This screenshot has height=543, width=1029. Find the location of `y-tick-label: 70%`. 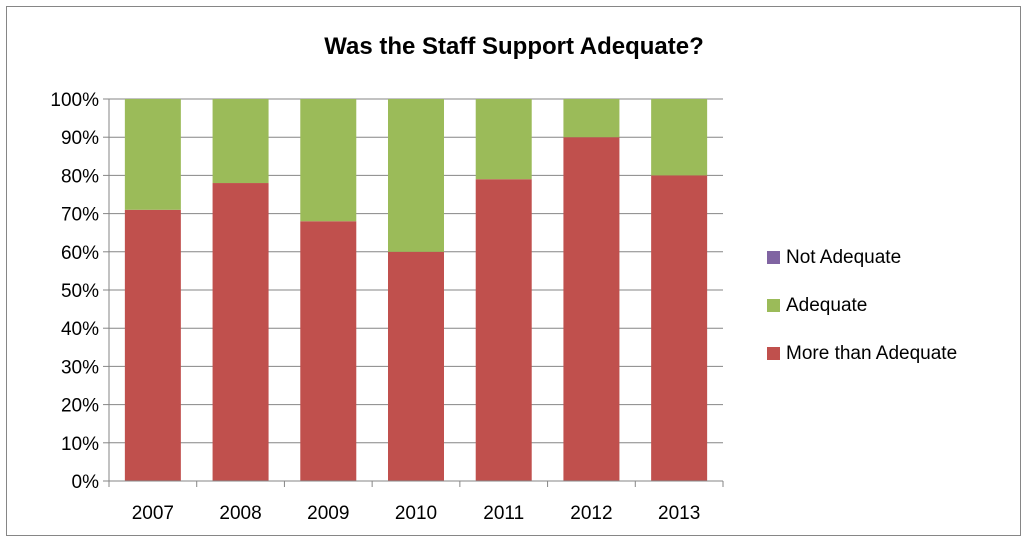

y-tick-label: 70% is located at coordinates (80, 215).